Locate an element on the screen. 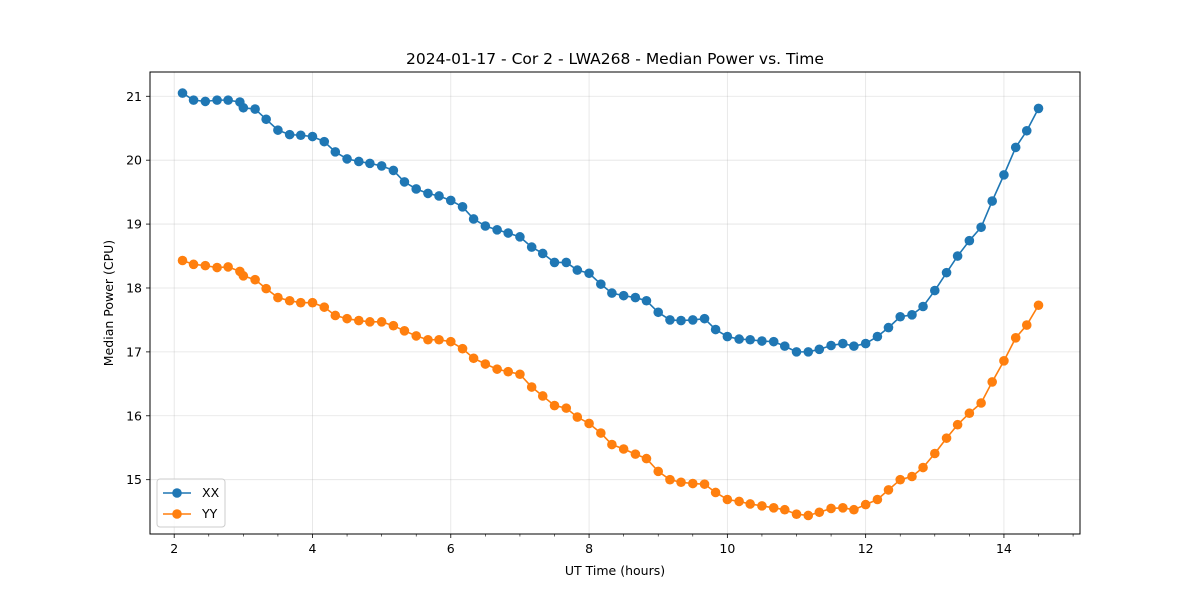 This screenshot has width=1200, height=600. x-tick-label: 4 is located at coordinates (313, 548).